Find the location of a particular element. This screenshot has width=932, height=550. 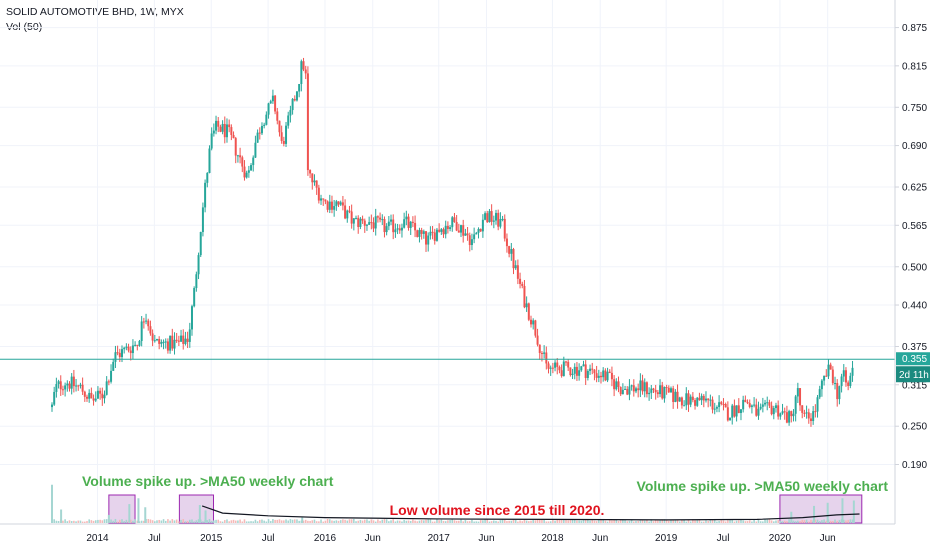

price-tick-label: 0.440 is located at coordinates (914, 306).